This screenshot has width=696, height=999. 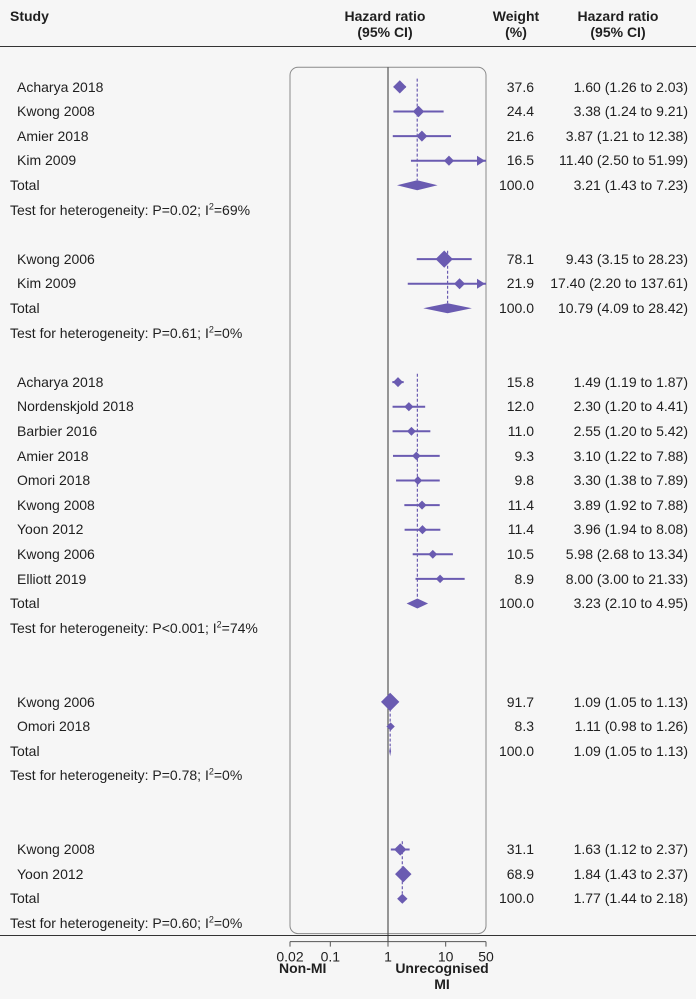 I want to click on hazard-ratio-value: 17.40 (2.20 to 137.61), so click(x=619, y=283).